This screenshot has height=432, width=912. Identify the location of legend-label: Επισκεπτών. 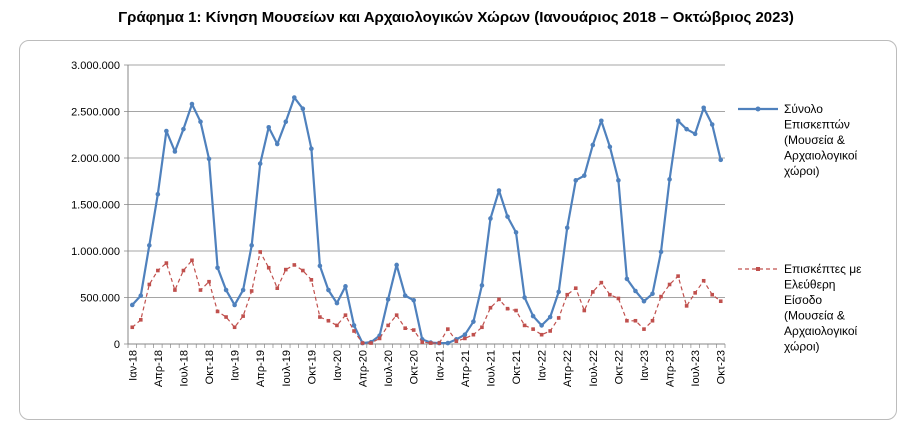
(817, 125).